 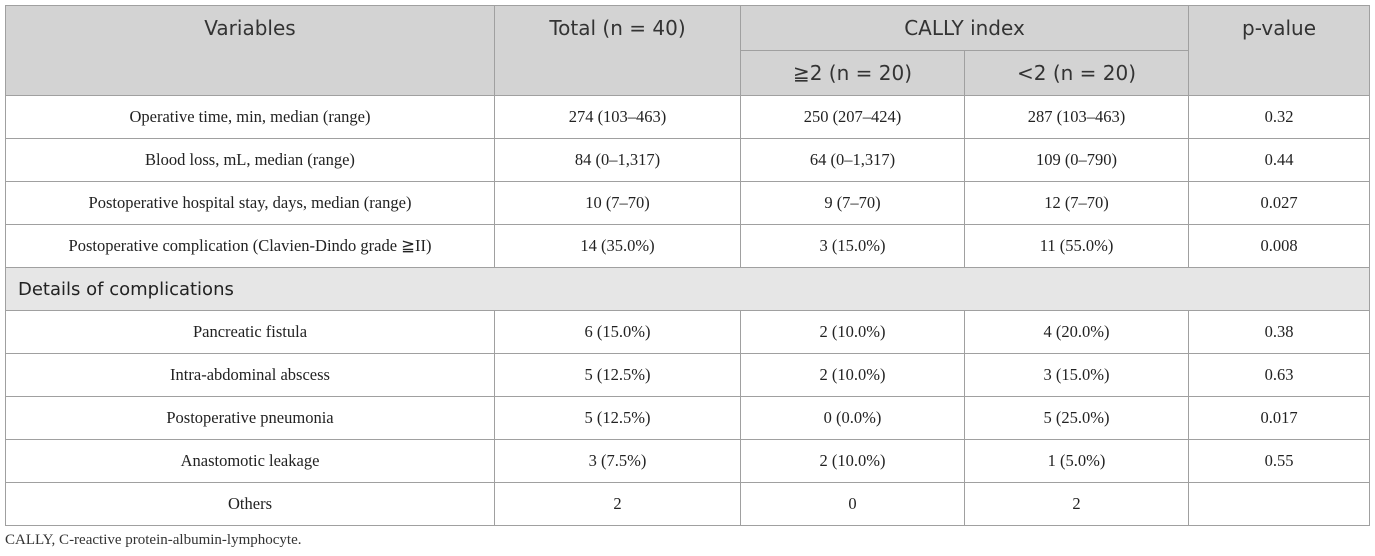 I want to click on table-cell: 5 (25.0%), so click(x=1076, y=418).